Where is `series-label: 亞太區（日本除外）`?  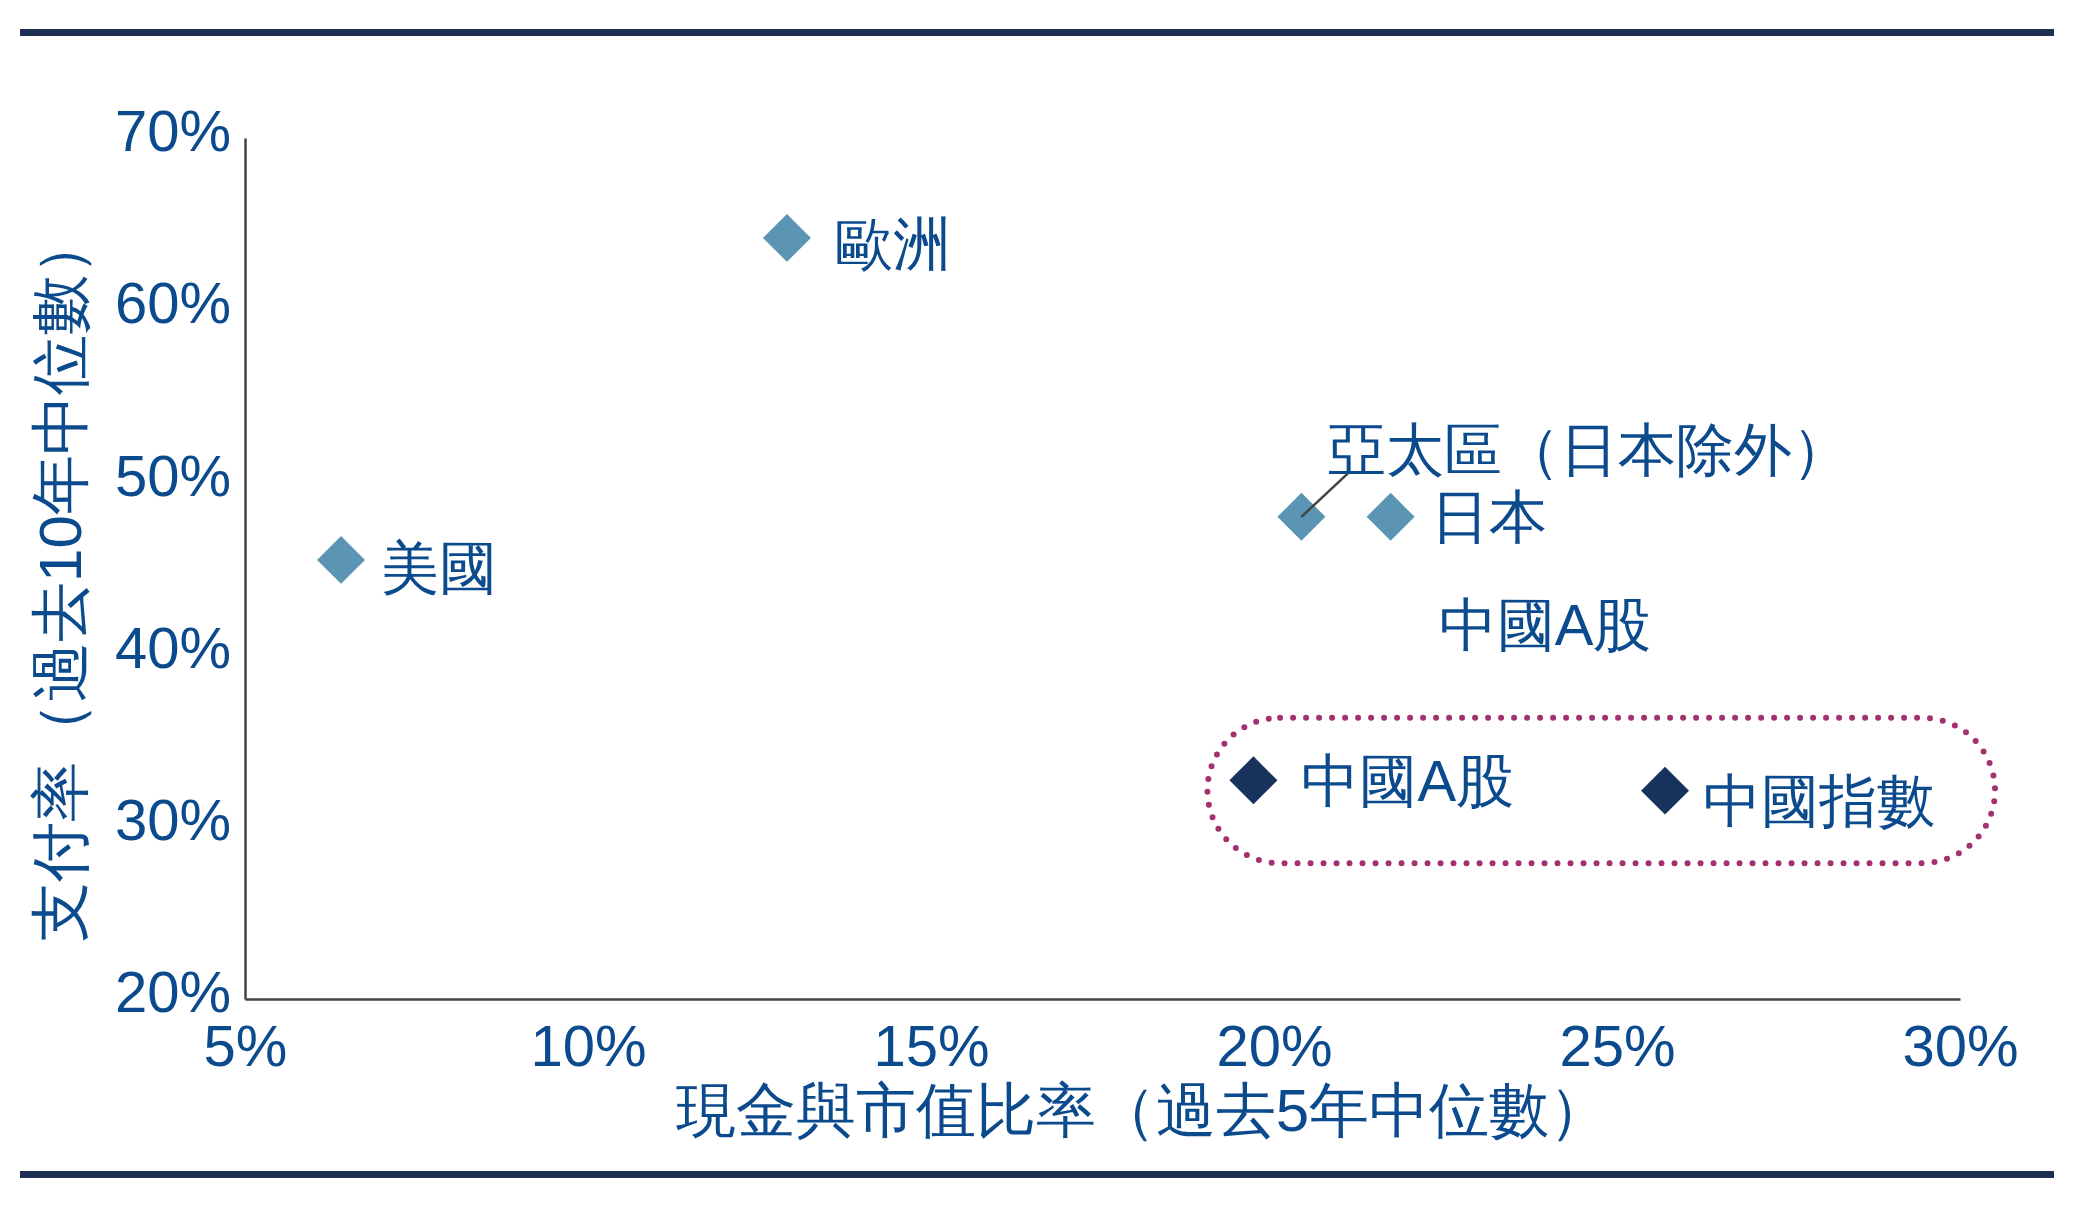
series-label: 亞太區（日本除外） is located at coordinates (1589, 450).